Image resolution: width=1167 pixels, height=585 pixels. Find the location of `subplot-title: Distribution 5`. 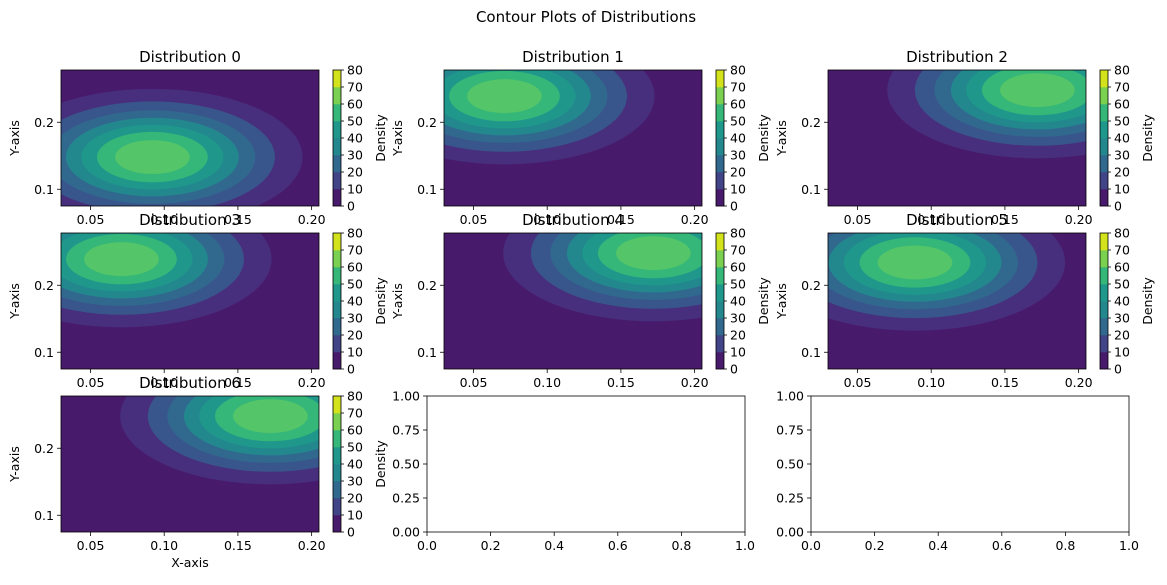

subplot-title: Distribution 5 is located at coordinates (957, 220).